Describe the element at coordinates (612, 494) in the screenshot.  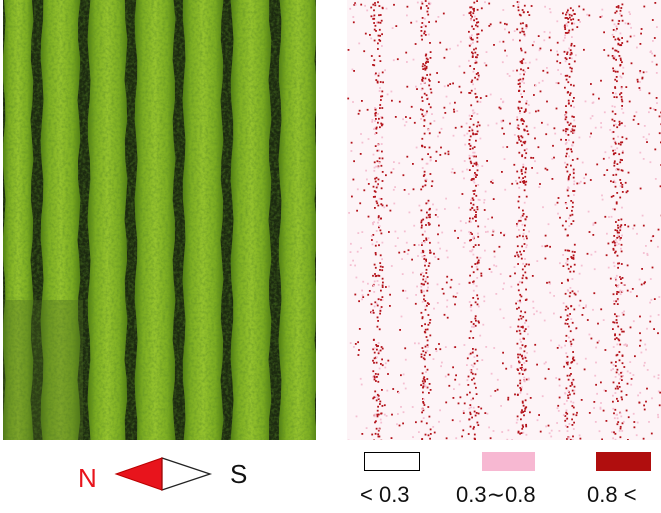
I see `legend-label-high: 0.8 <` at that location.